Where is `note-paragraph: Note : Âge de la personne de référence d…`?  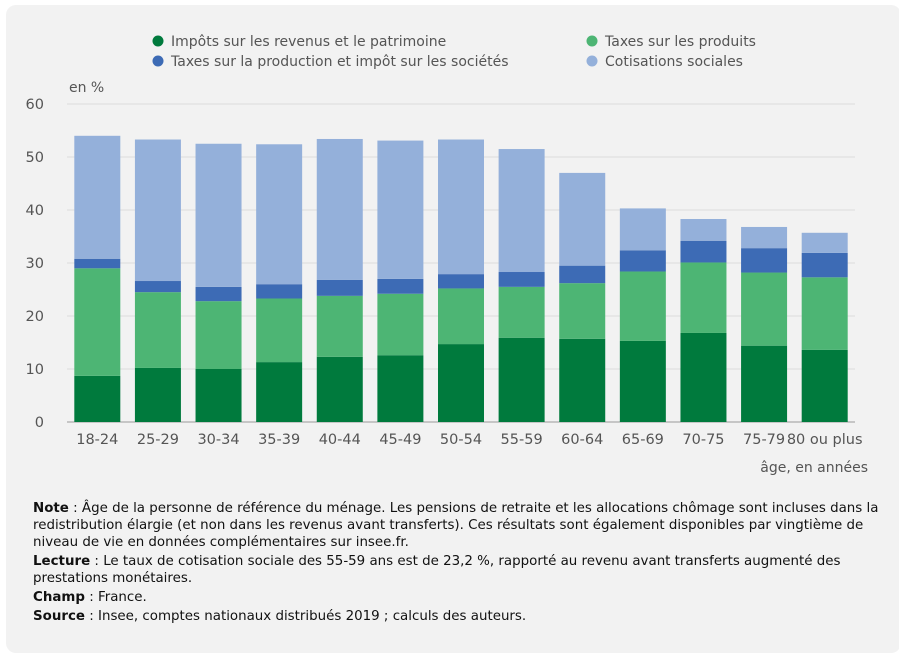 note-paragraph: Note : Âge de la personne de référence d… is located at coordinates (459, 526).